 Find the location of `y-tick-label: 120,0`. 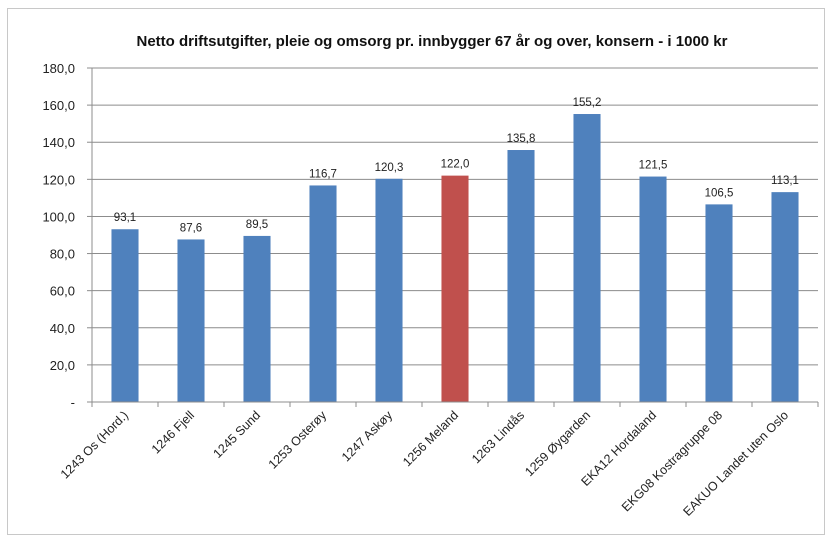

y-tick-label: 120,0 is located at coordinates (58, 179).